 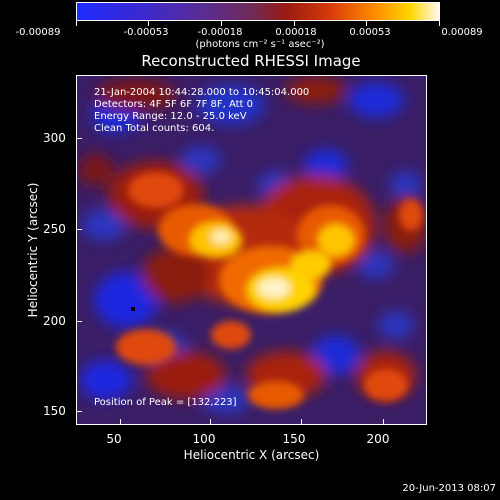 What do you see at coordinates (154, 128) in the screenshot?
I see `clean-counts-label: Clean Total counts: 604.` at bounding box center [154, 128].